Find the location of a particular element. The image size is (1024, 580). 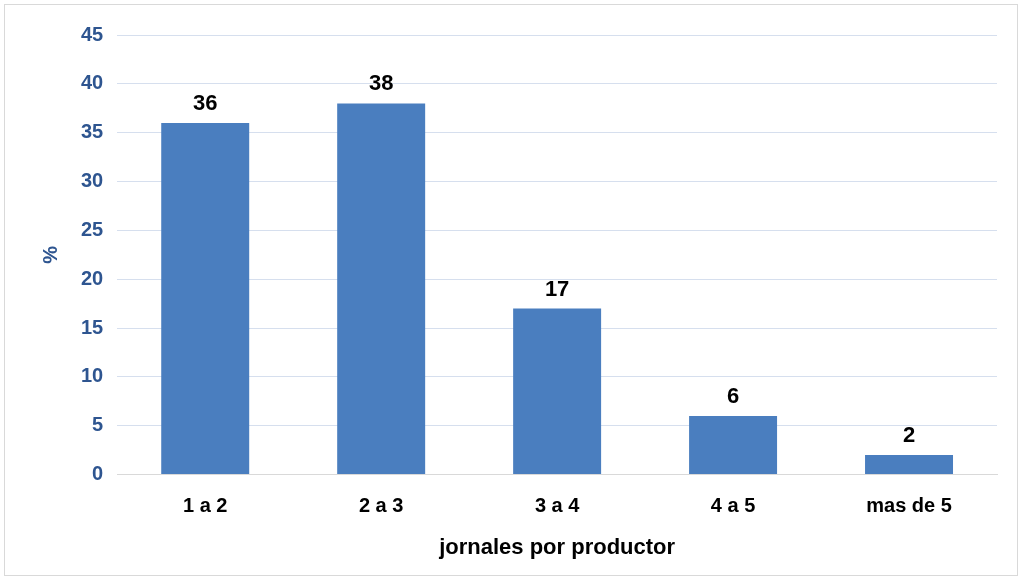

y-tick-label: 30 is located at coordinates (92, 180).